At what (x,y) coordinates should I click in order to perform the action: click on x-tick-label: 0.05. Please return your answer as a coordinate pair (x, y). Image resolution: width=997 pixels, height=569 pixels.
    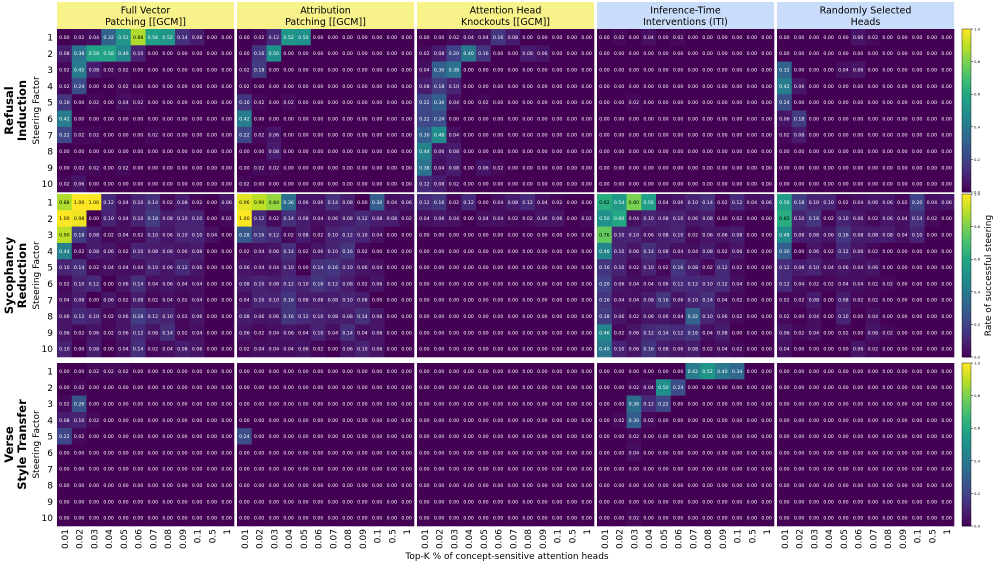
    Looking at the image, I should click on (125, 539).